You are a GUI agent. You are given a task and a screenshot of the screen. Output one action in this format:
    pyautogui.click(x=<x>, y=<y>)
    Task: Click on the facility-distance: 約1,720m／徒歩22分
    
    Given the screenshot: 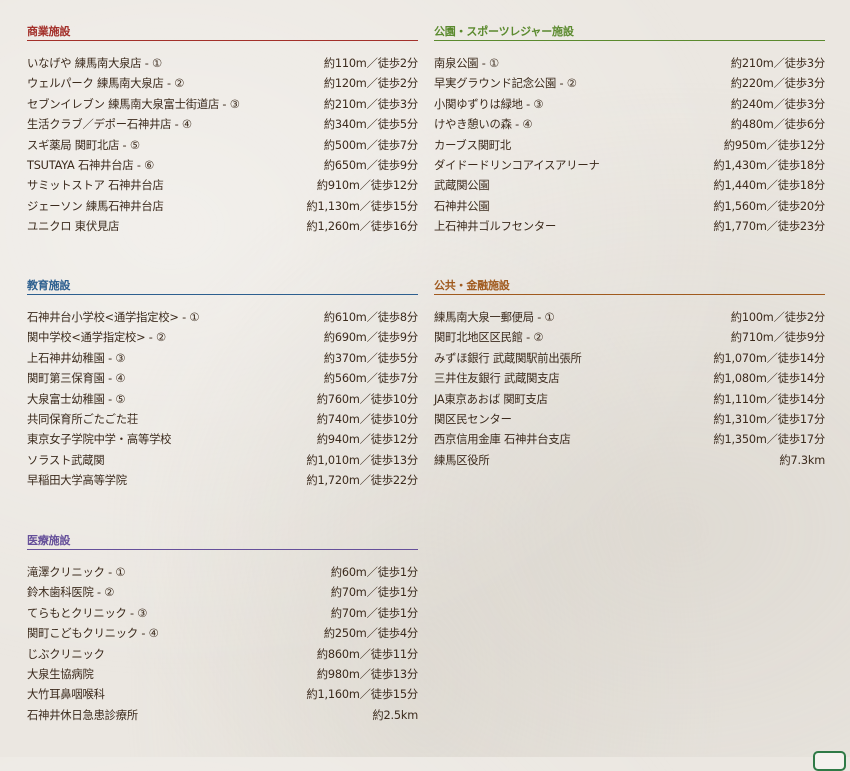 What is the action you would take?
    pyautogui.click(x=362, y=481)
    